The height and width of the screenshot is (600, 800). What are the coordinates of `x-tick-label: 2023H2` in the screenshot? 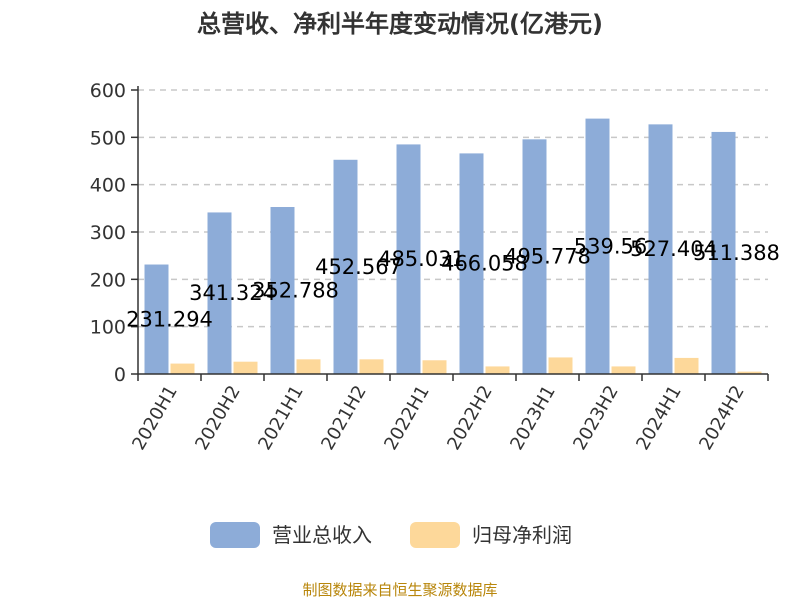 It's located at (596, 418).